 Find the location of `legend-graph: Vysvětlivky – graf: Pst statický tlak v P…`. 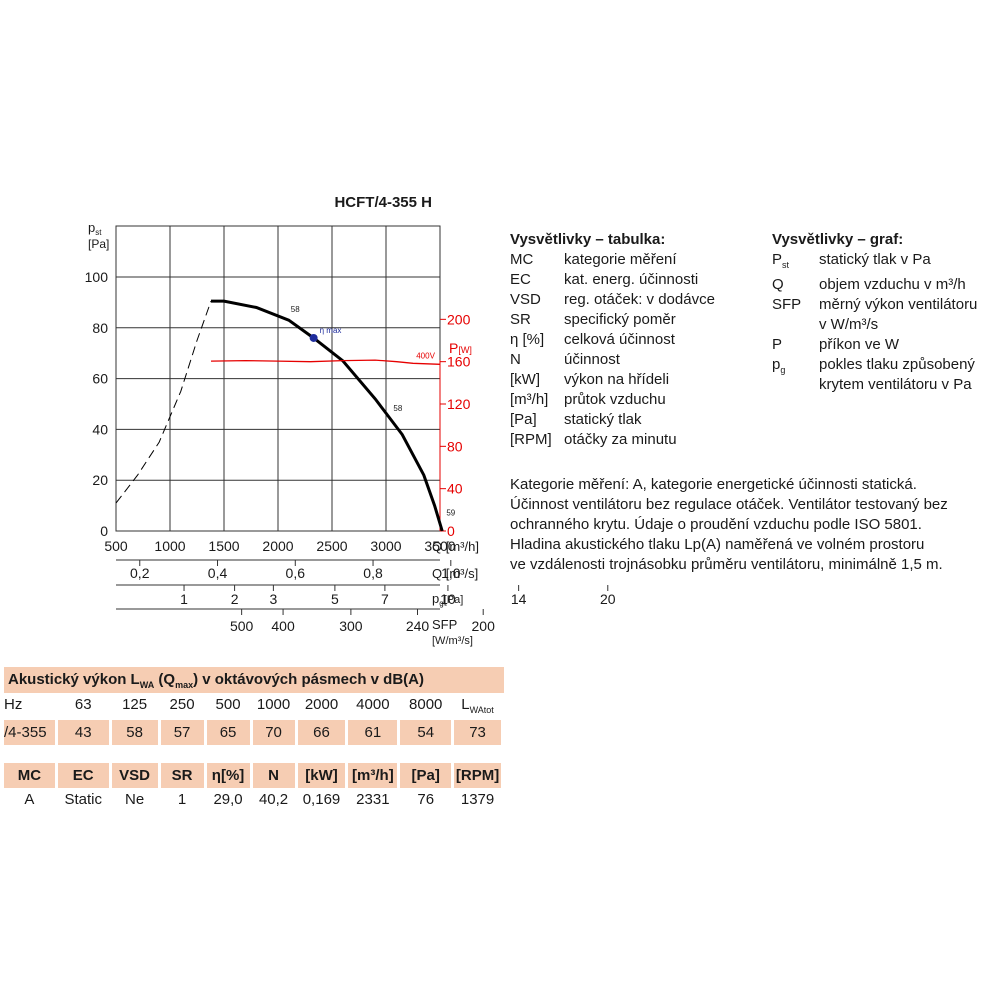

legend-graph: Vysvětlivky – graf: Pst statický tlak v P… is located at coordinates (884, 312).